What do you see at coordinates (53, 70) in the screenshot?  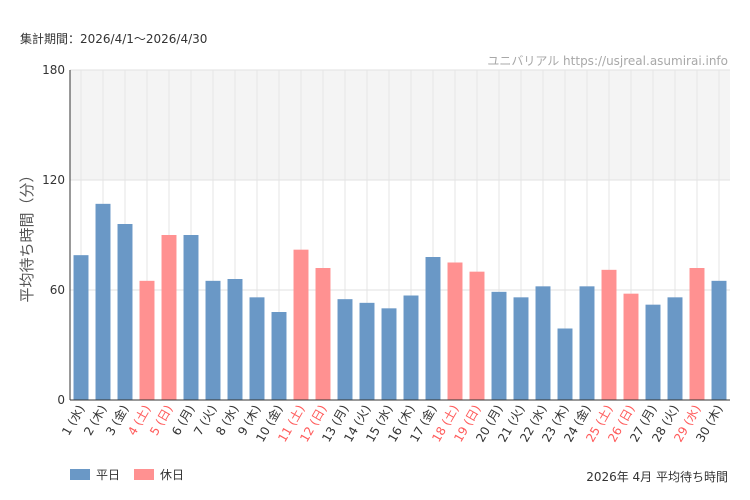 I see `y-tick-label: 180` at bounding box center [53, 70].